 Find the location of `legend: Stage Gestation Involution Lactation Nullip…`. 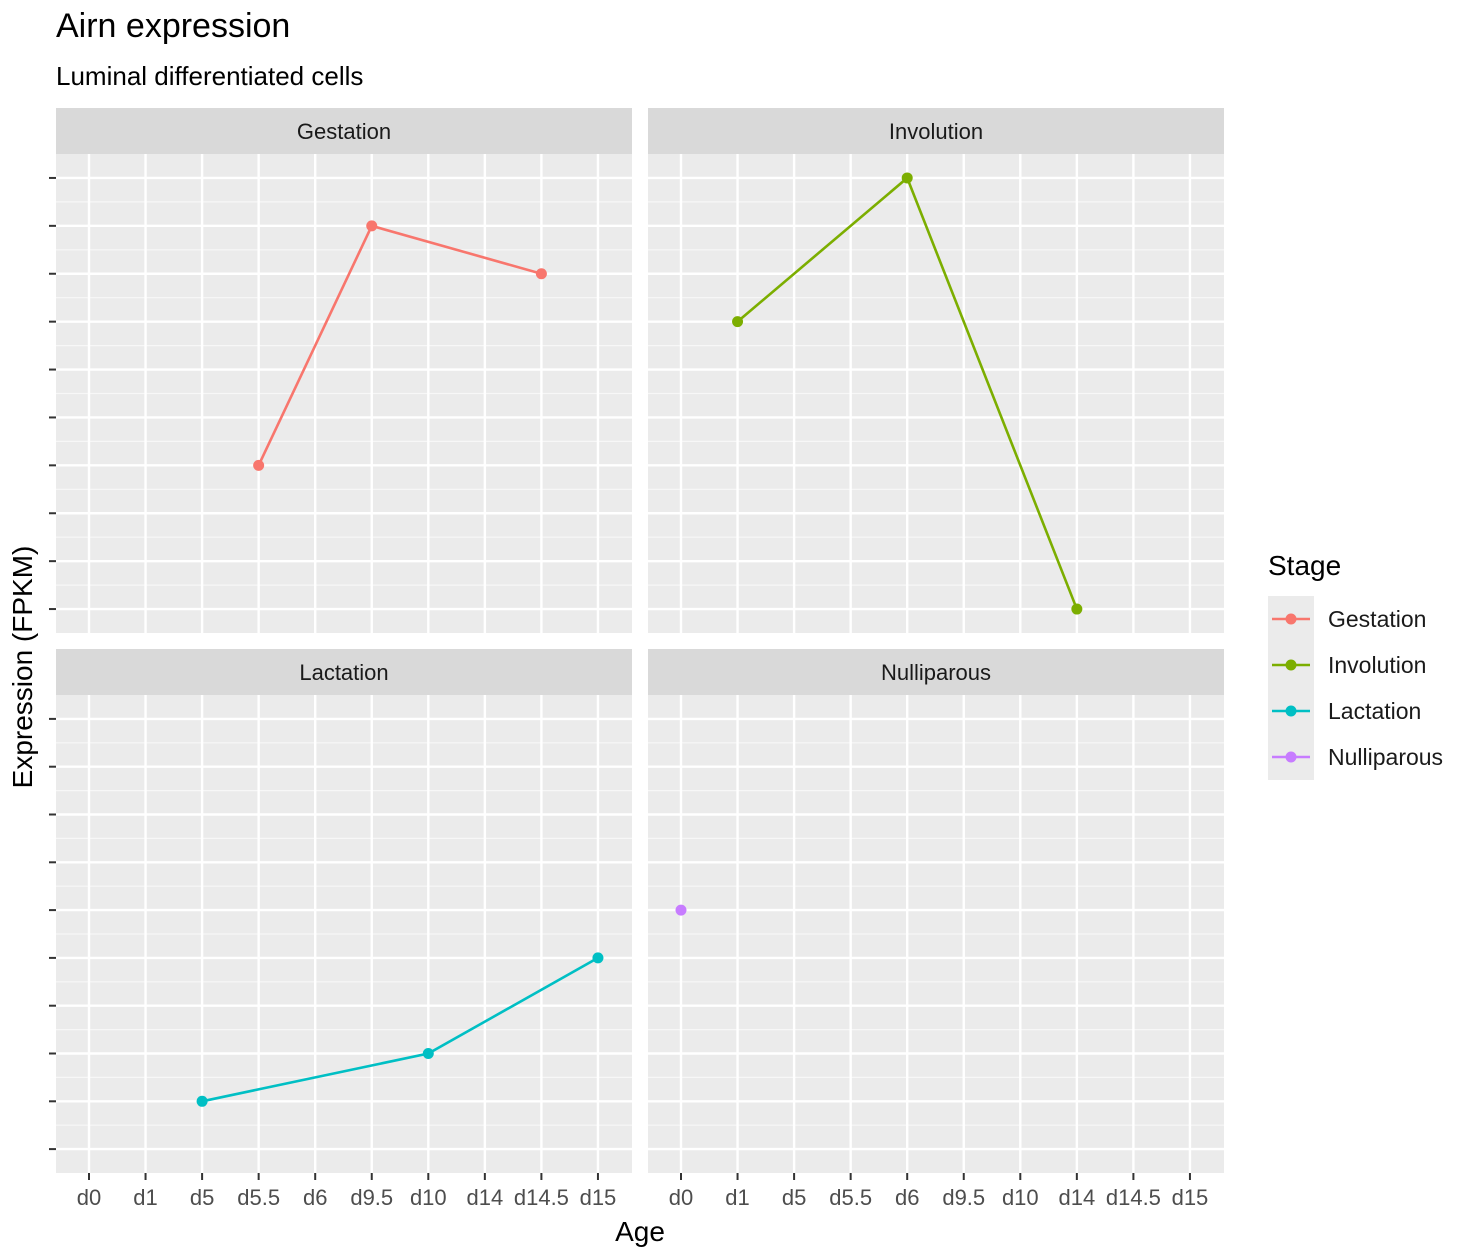

legend: Stage Gestation Involution Lactation Nullip… is located at coordinates (1355, 665).